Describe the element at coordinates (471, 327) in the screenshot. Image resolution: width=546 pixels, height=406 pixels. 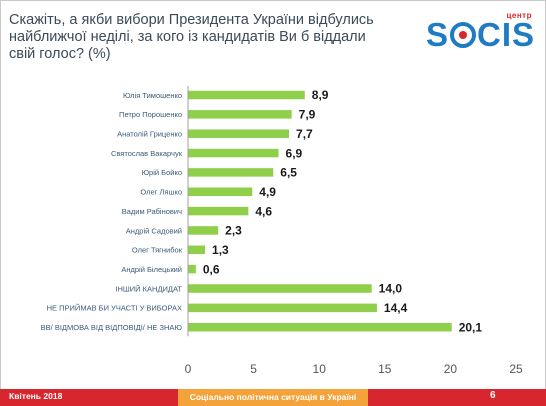
I see `value-label: 20,1` at that location.